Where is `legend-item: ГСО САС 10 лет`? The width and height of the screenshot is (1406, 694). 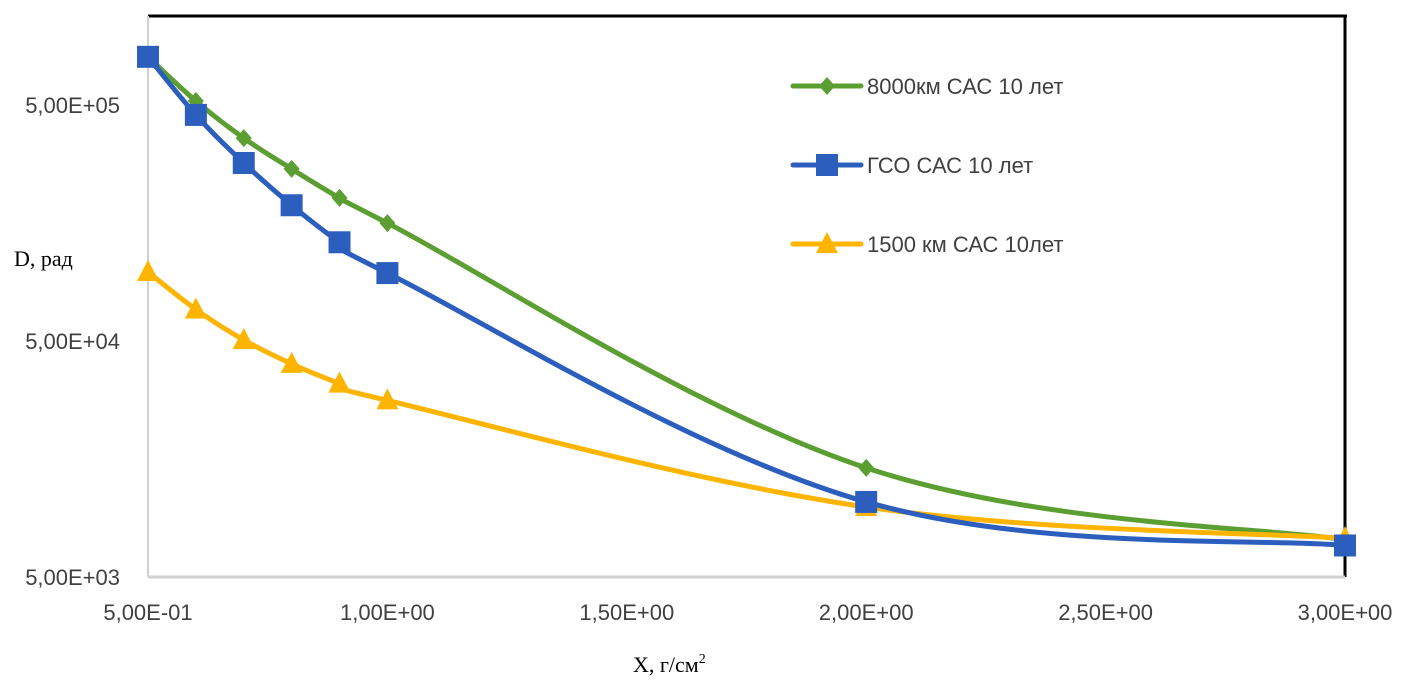 legend-item: ГСО САС 10 лет is located at coordinates (911, 165).